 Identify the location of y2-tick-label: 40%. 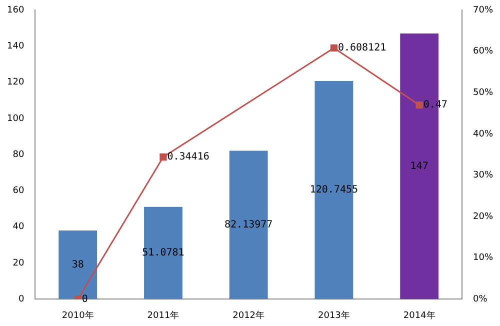
(483, 134).